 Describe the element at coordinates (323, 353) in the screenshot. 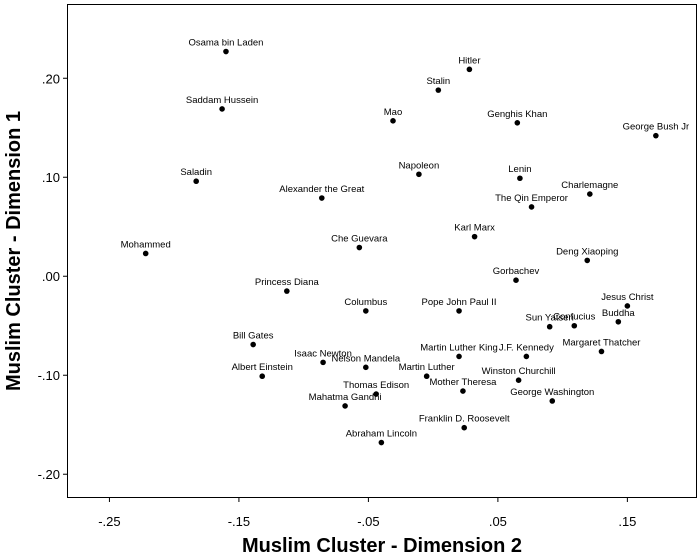

I see `point-label: Isaac Newton` at that location.